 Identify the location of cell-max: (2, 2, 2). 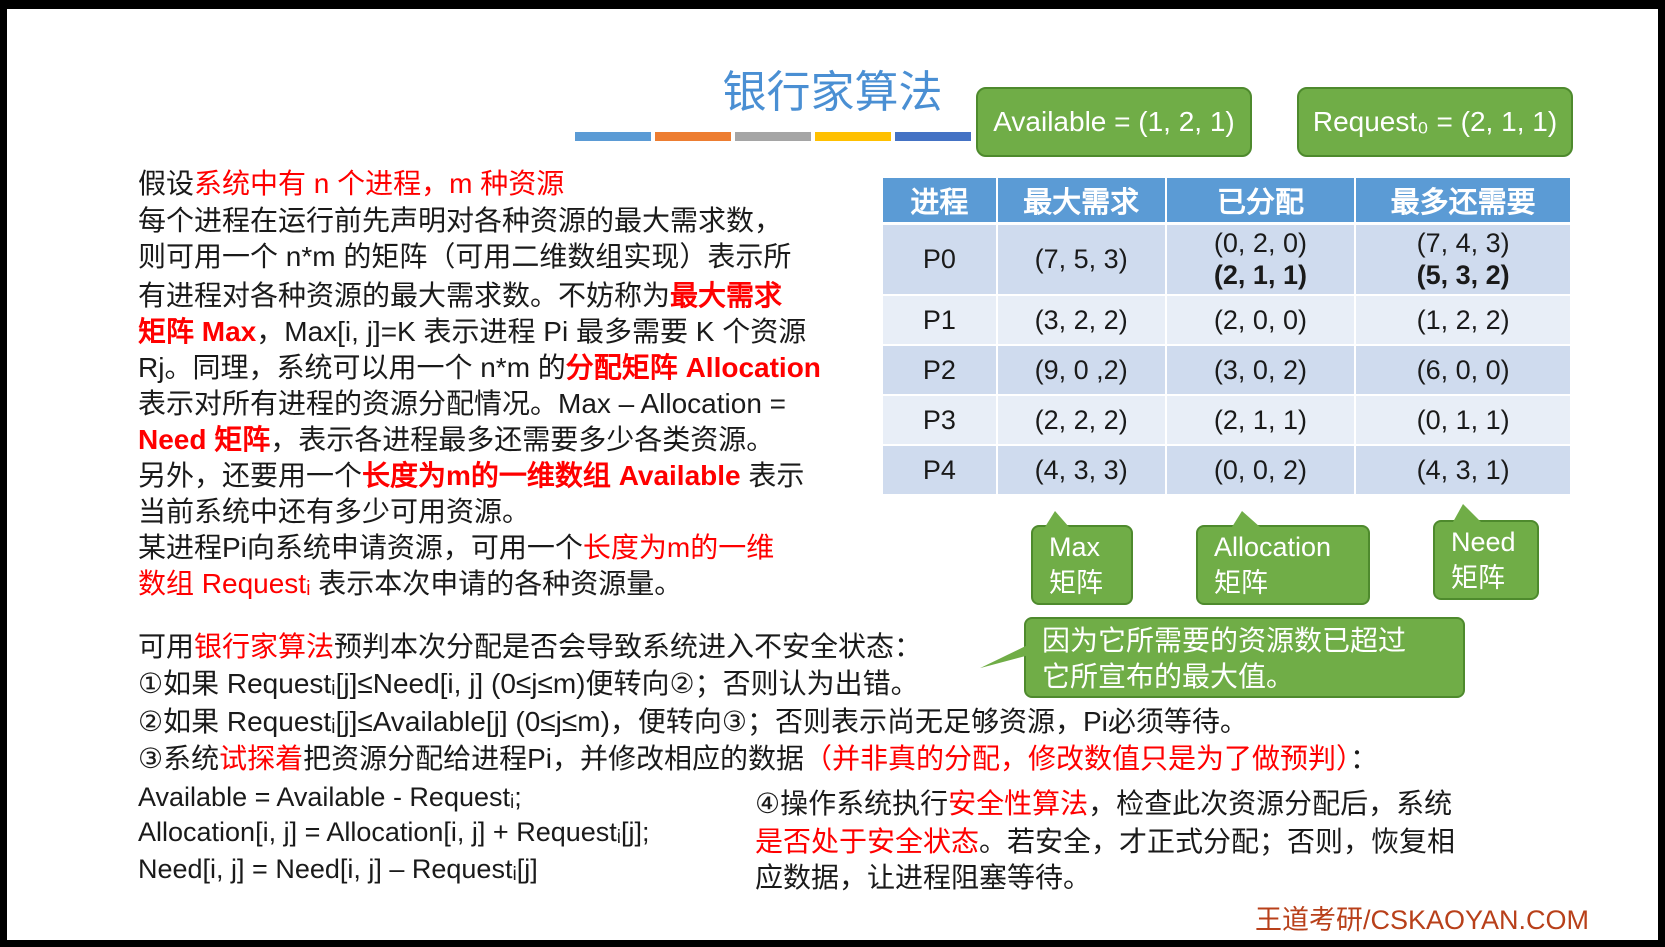
(1081, 420).